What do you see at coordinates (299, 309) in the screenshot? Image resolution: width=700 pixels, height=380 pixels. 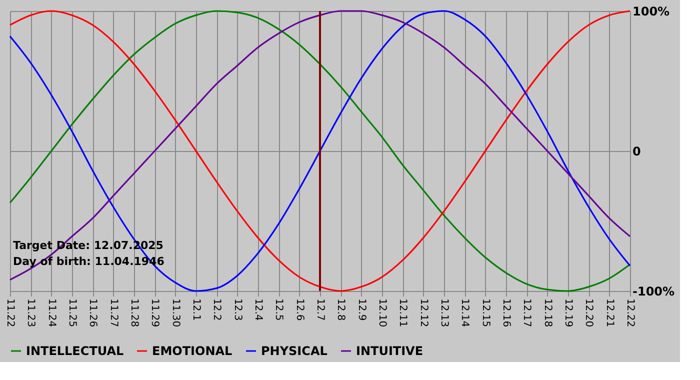 I see `x-tick-label: 12.6` at bounding box center [299, 309].